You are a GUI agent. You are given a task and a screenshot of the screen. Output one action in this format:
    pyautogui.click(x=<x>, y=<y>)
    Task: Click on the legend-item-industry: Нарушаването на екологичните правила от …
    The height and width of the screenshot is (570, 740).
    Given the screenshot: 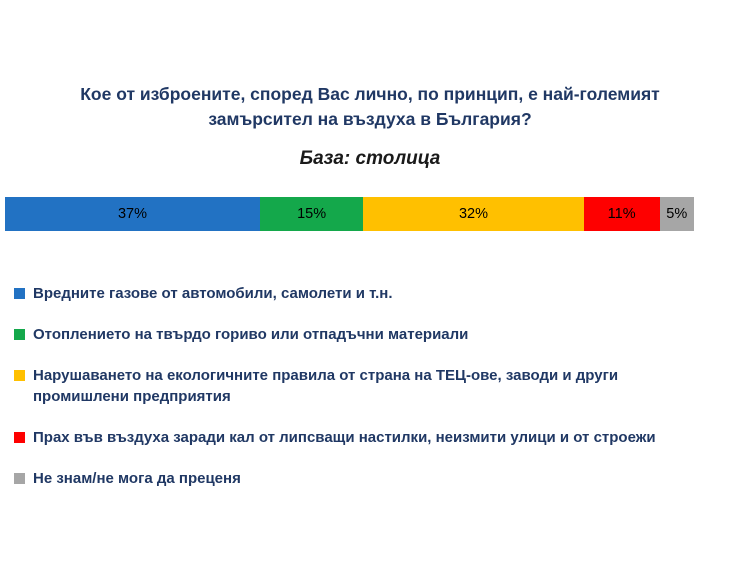 What is the action you would take?
    pyautogui.click(x=370, y=387)
    